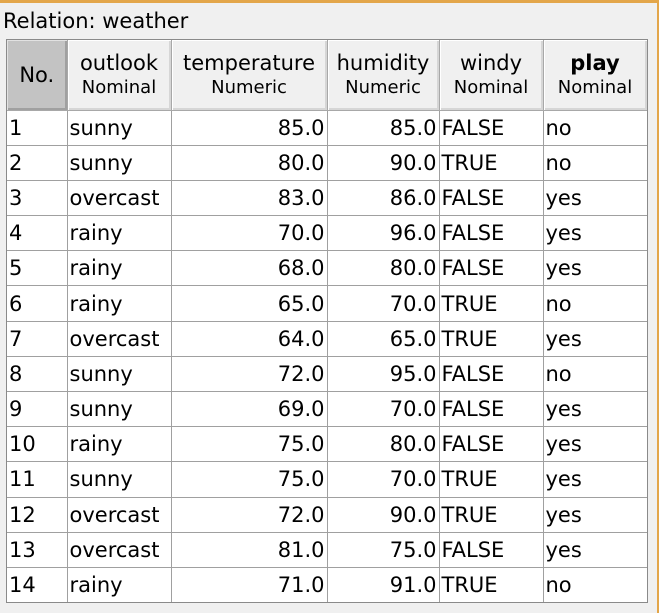  What do you see at coordinates (249, 233) in the screenshot?
I see `temperature-cell: 70.0` at bounding box center [249, 233].